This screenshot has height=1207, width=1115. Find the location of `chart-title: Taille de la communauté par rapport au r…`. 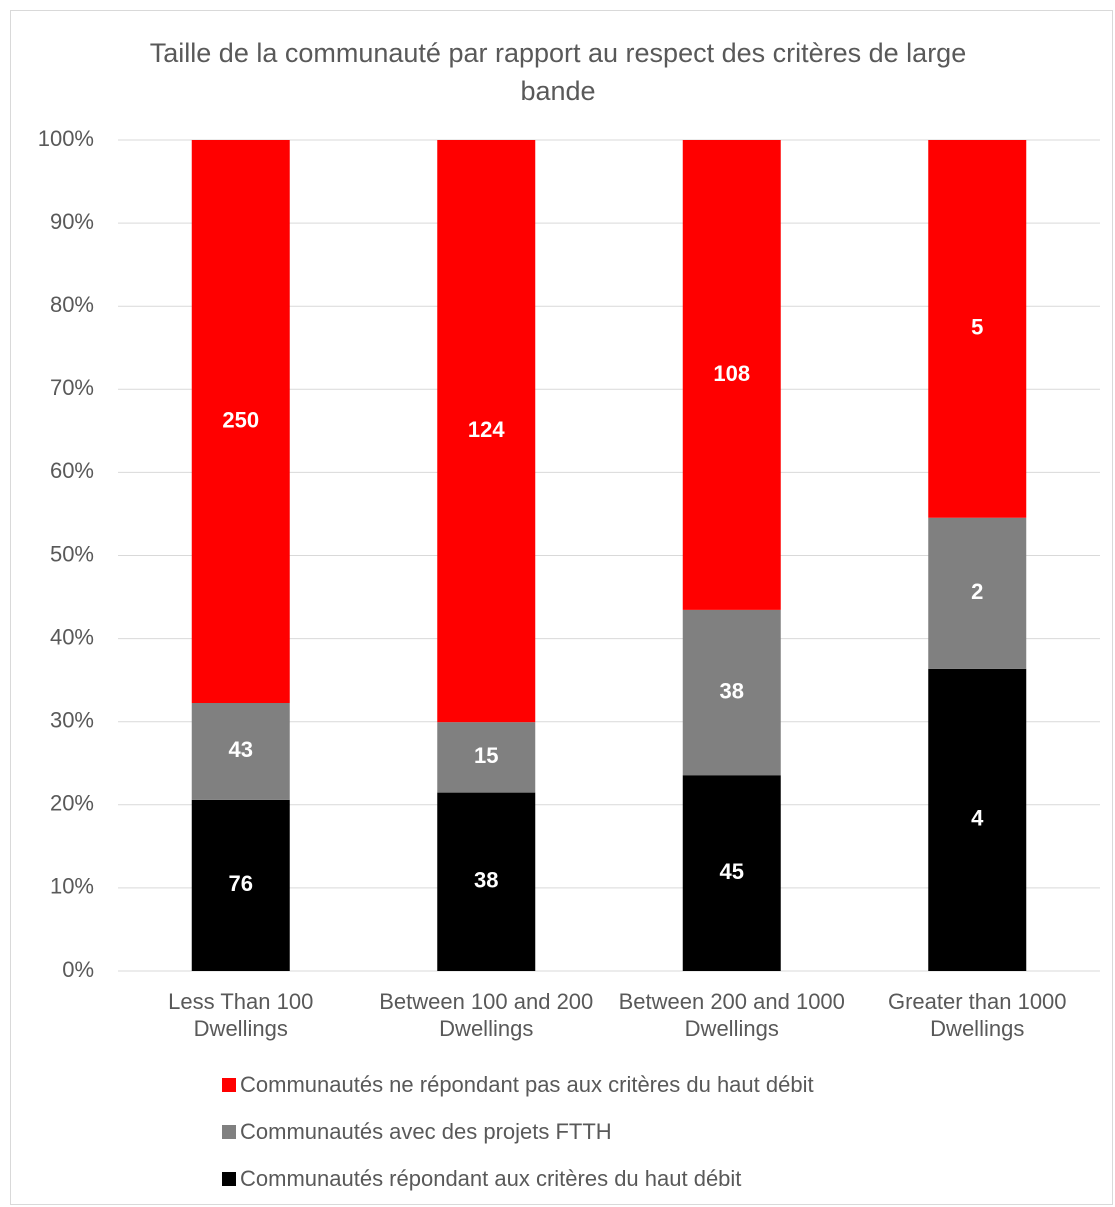

chart-title: Taille de la communauté par rapport au r… is located at coordinates (558, 72).